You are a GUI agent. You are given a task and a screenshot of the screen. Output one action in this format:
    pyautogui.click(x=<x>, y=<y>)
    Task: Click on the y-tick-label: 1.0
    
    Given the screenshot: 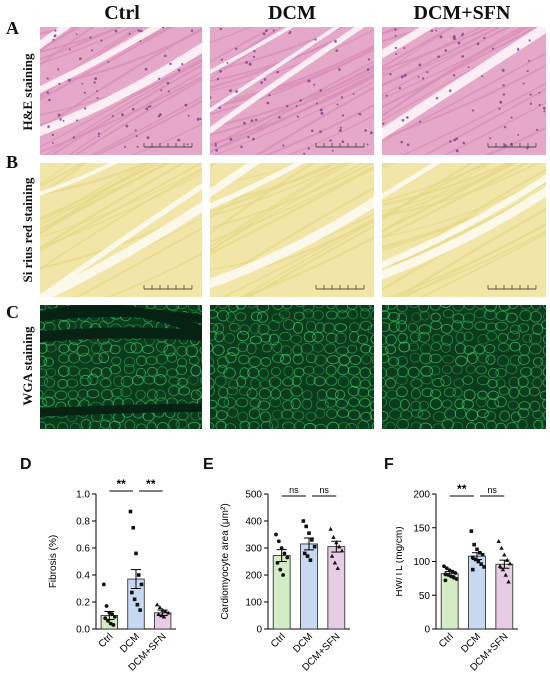 What is the action you would take?
    pyautogui.click(x=83, y=495)
    